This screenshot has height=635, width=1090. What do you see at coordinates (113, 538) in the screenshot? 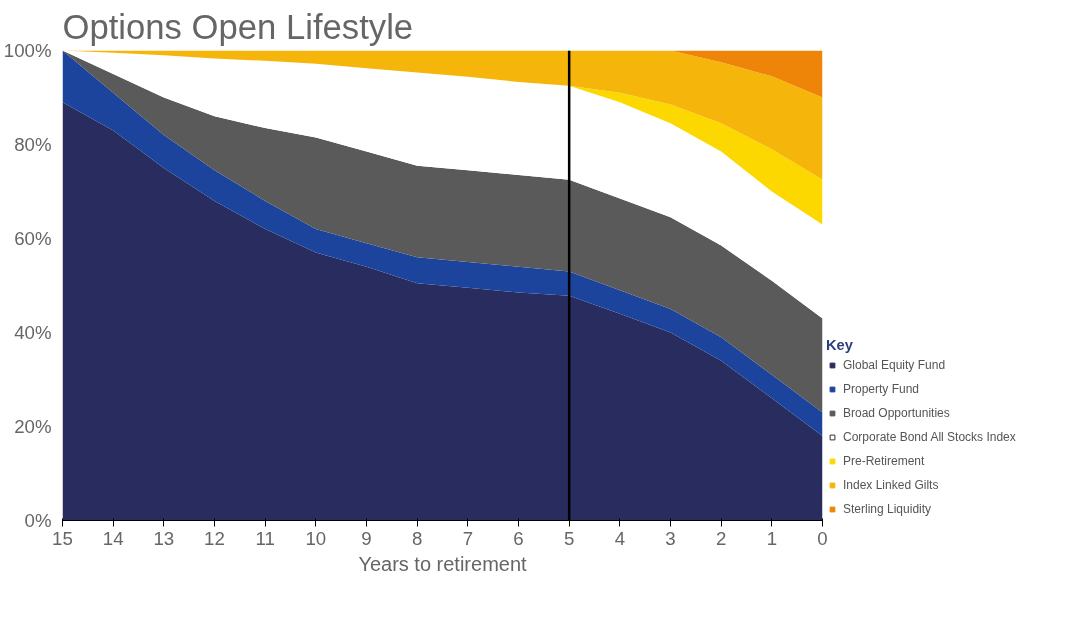
I see `x-tick-label: 14` at bounding box center [113, 538].